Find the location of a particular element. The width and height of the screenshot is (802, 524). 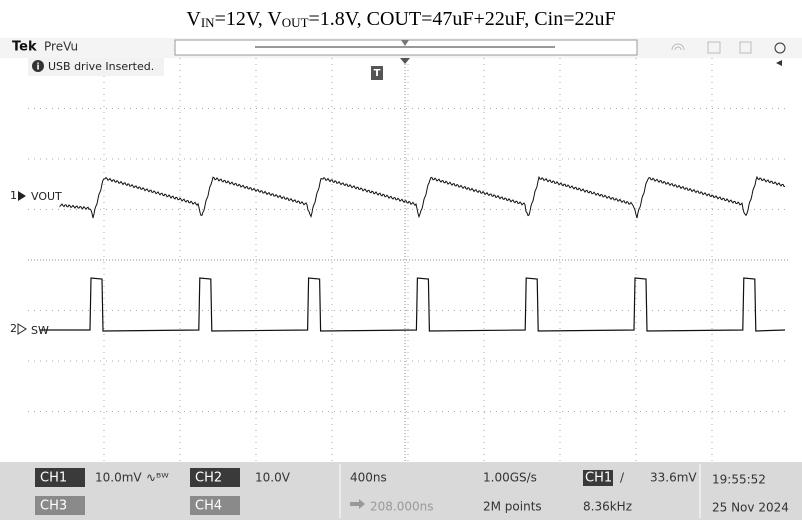

h-scale: 400ns is located at coordinates (368, 478).